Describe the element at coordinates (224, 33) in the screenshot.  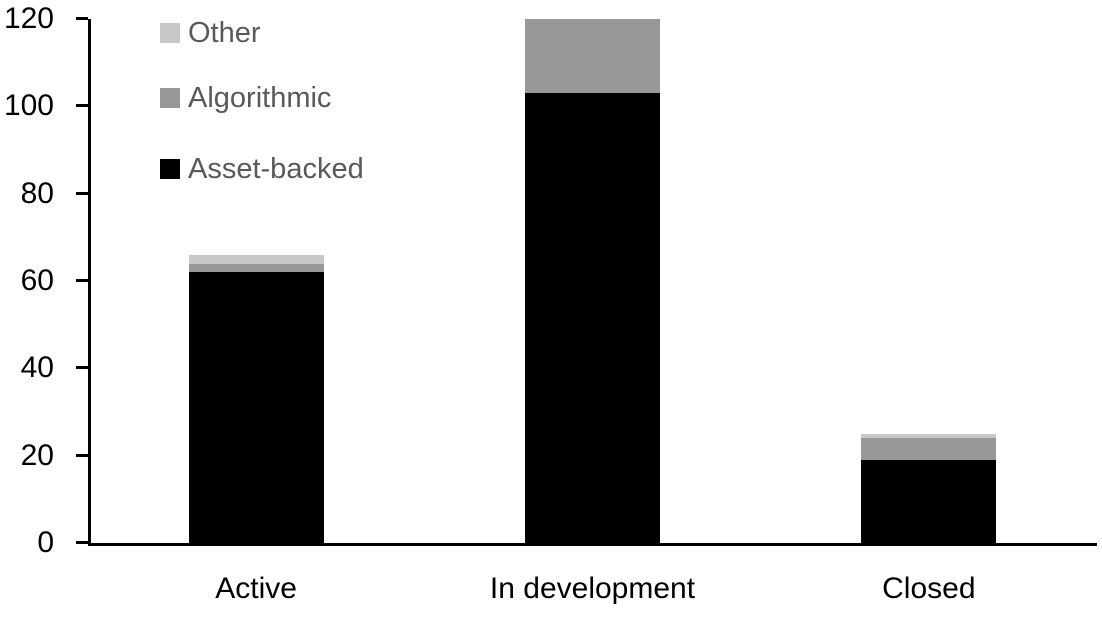
I see `legend-label: Other` at that location.